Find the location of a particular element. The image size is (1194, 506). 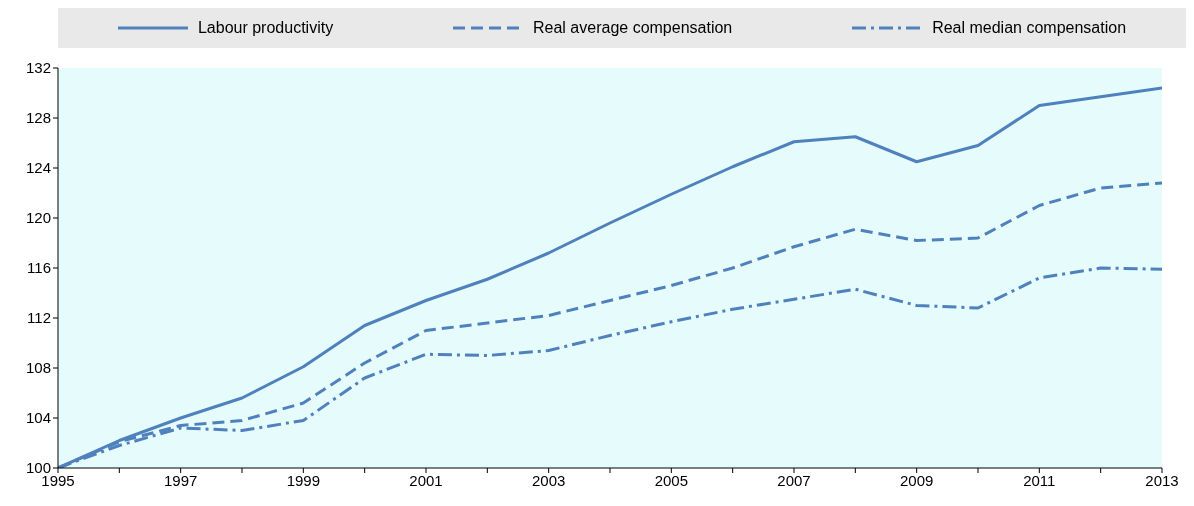

x-tick-label: 1999 is located at coordinates (303, 480).